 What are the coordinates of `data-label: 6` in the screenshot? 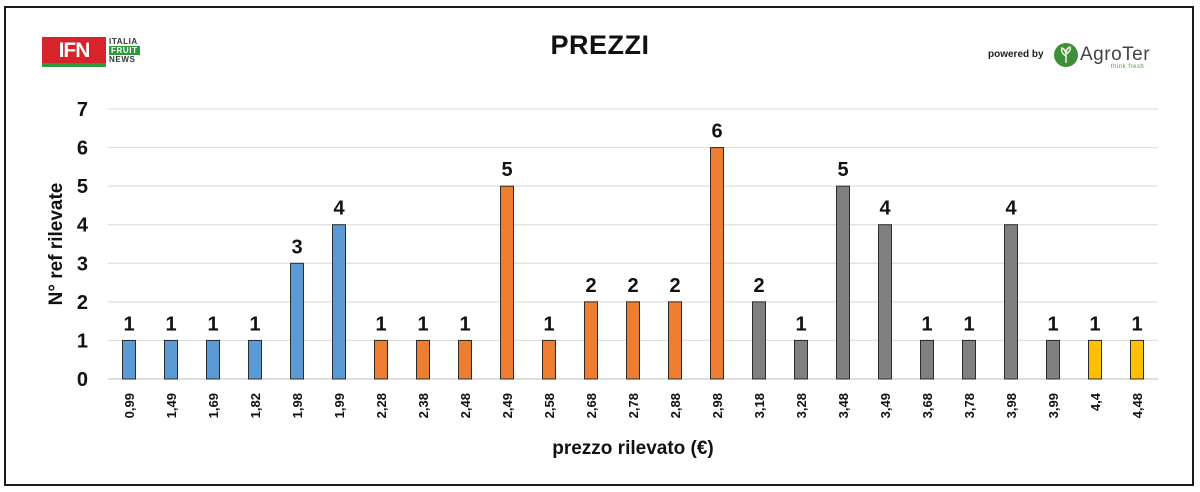 It's located at (716, 132).